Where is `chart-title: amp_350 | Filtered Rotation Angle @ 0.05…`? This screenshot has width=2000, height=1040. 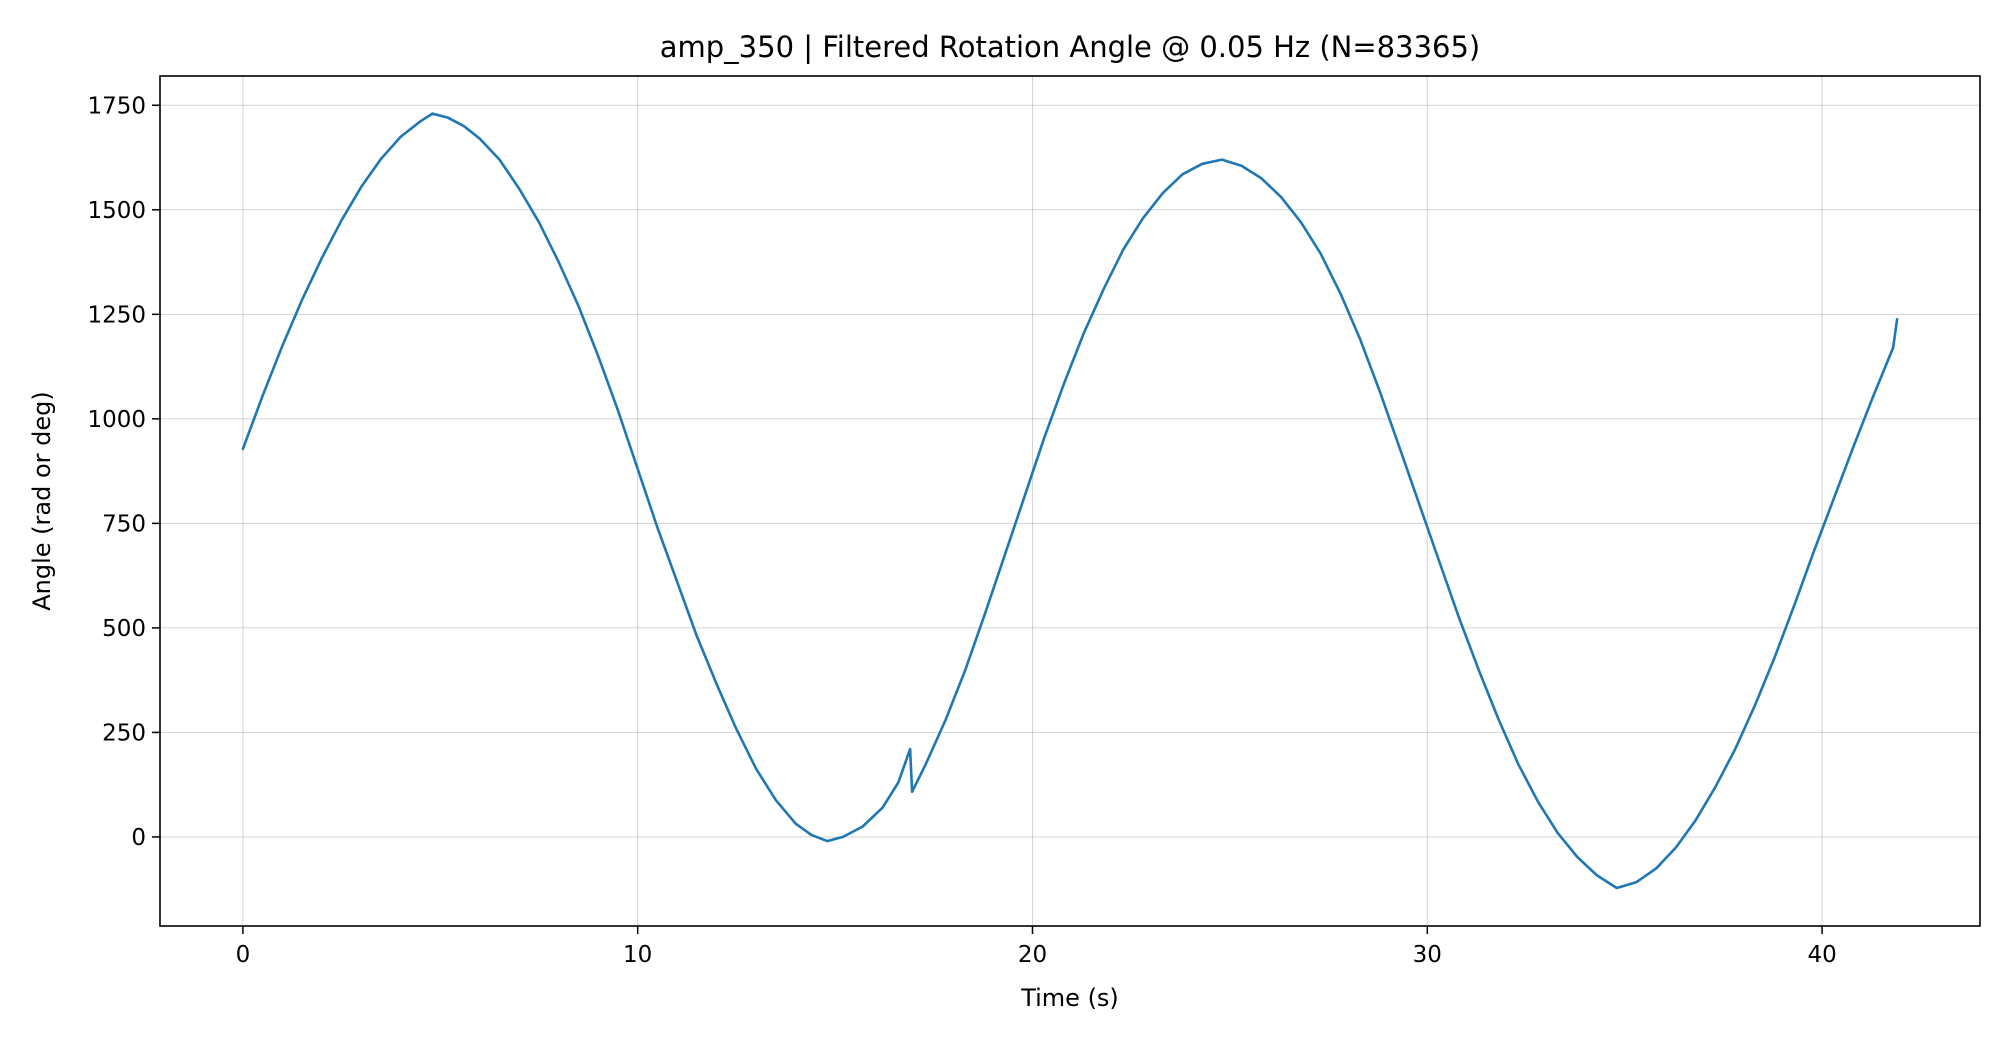
chart-title: amp_350 | Filtered Rotation Angle @ 0.05… is located at coordinates (1070, 47).